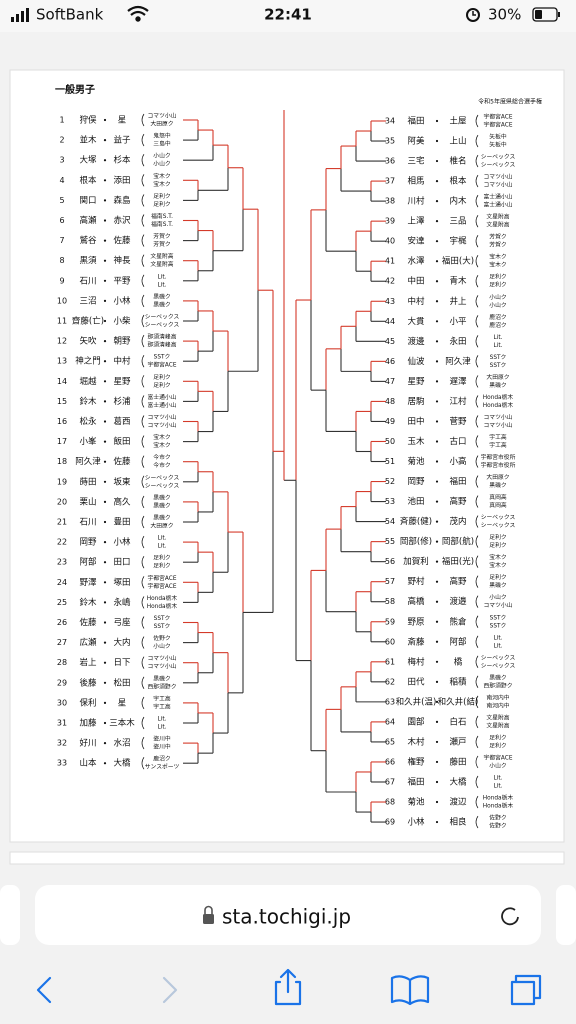 The height and width of the screenshot is (1024, 576). Describe the element at coordinates (416, 261) in the screenshot. I see `player-name: 水澤` at that location.